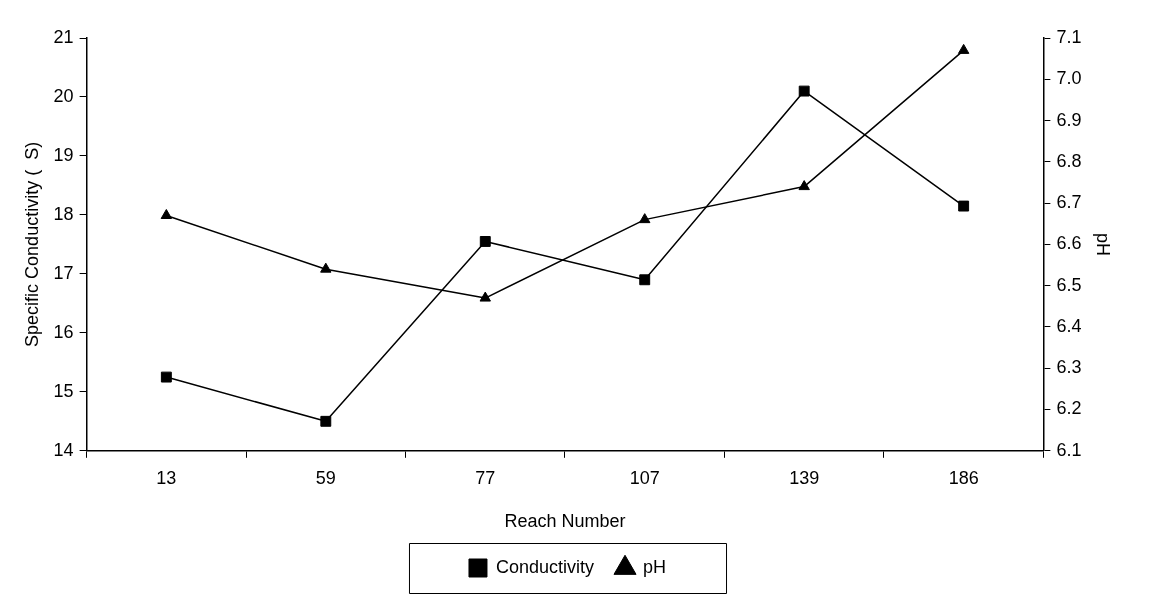 This screenshot has height=615, width=1165. I want to click on x-tick-label: 77, so click(485, 477).